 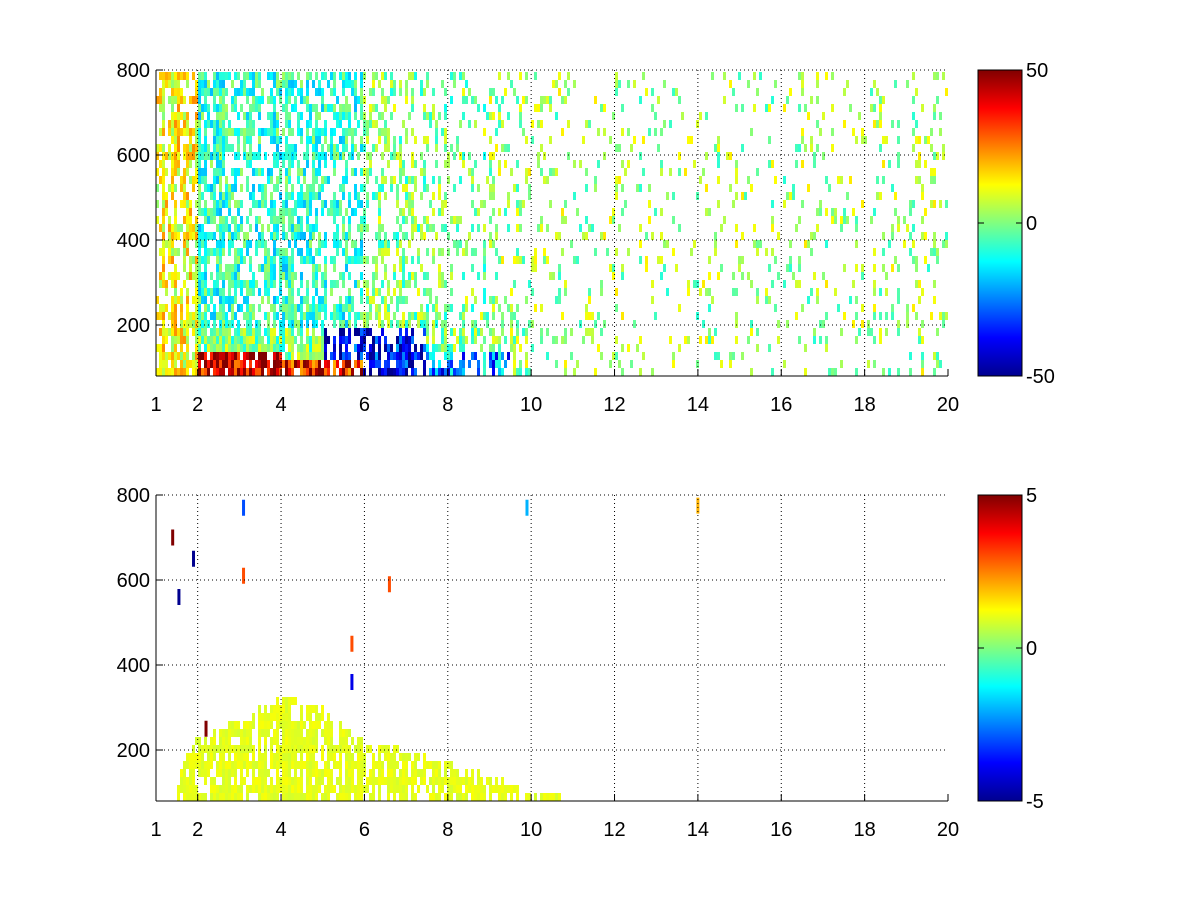 I want to click on x-tick-label: 12, so click(x=614, y=830).